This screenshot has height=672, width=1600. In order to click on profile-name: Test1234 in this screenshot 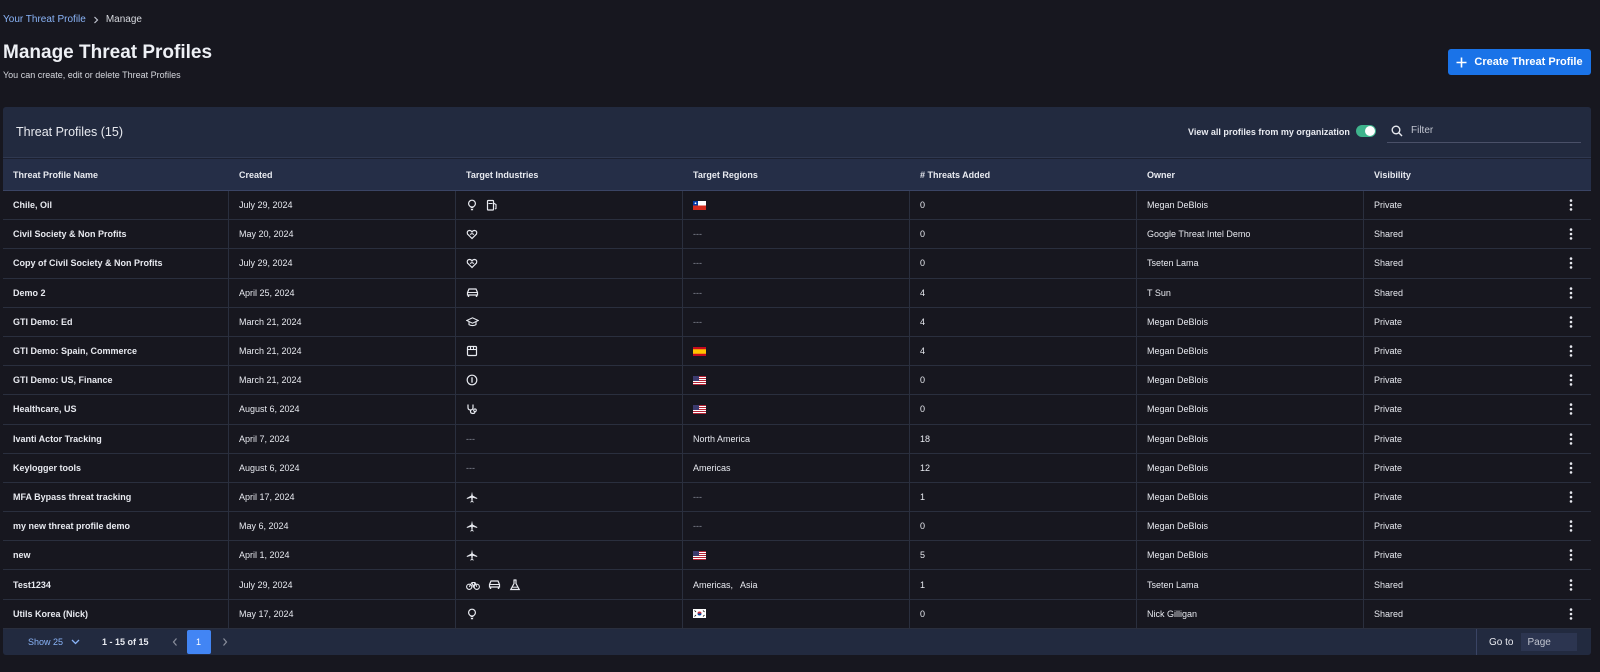, I will do `click(116, 584)`.